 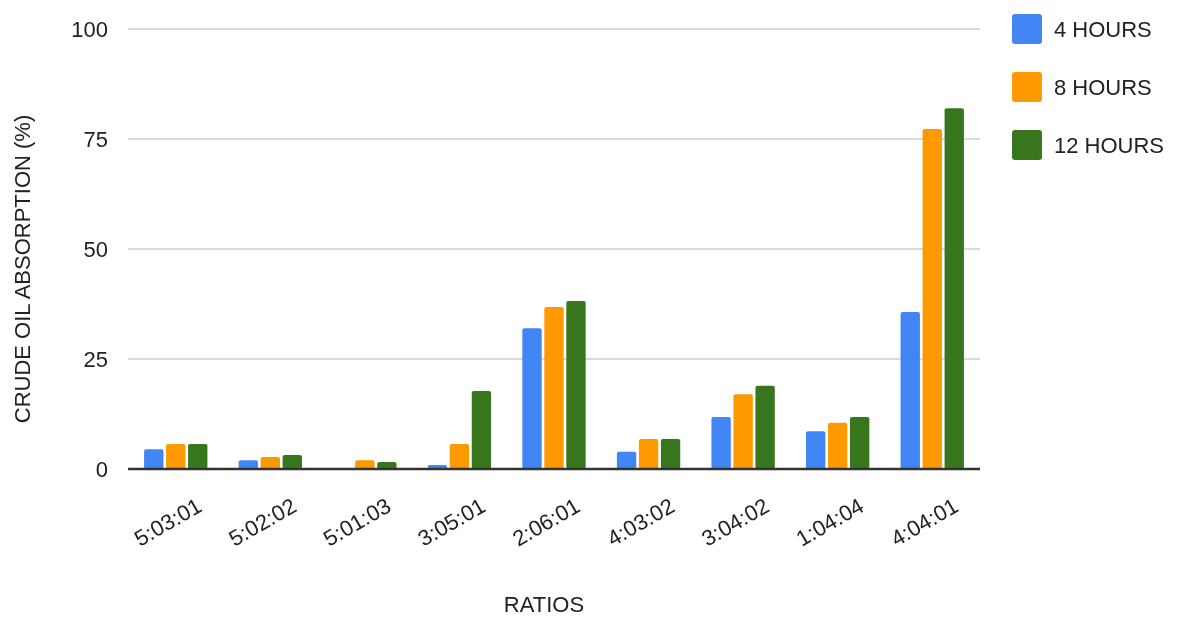 What do you see at coordinates (1109, 145) in the screenshot?
I see `legend-label: 12 HOURS` at bounding box center [1109, 145].